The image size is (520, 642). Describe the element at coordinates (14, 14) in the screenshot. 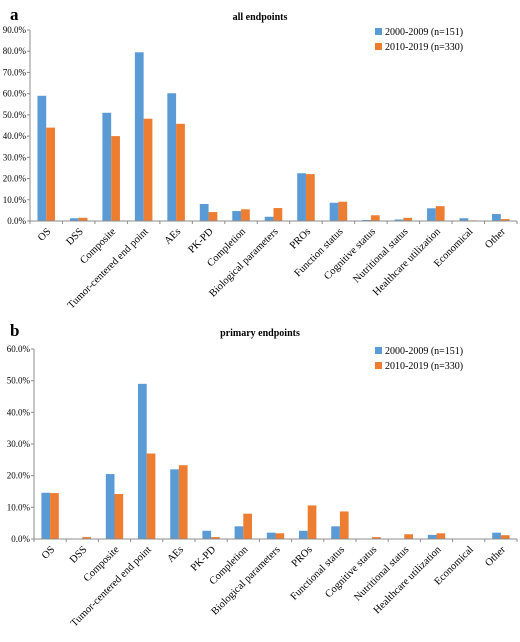

I see `panel-label: a` at that location.